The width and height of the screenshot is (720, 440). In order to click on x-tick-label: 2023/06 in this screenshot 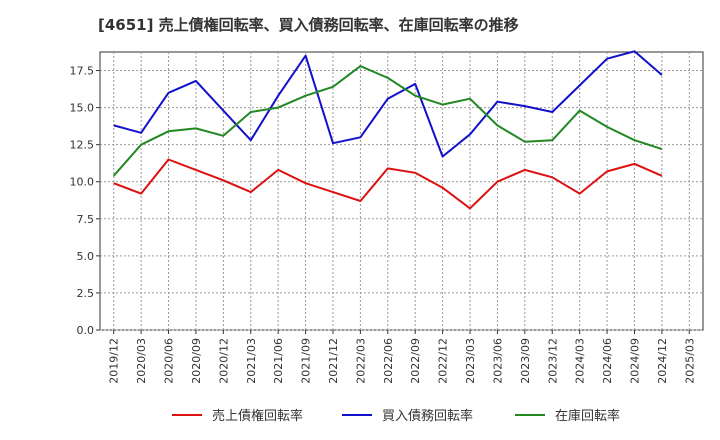, I will do `click(497, 361)`.